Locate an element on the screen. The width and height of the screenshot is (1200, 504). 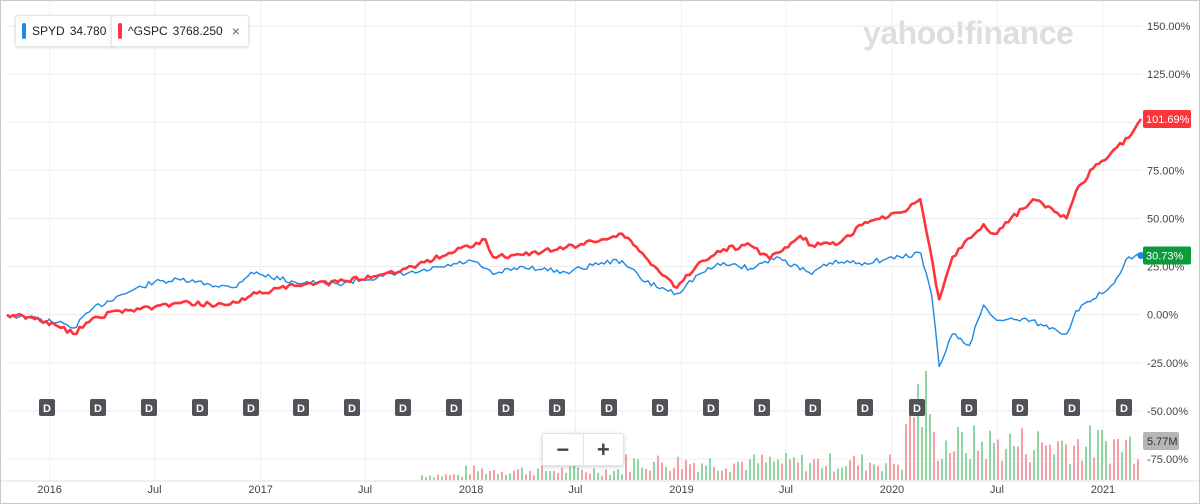
legend-symbol: SPYD is located at coordinates (48, 31).